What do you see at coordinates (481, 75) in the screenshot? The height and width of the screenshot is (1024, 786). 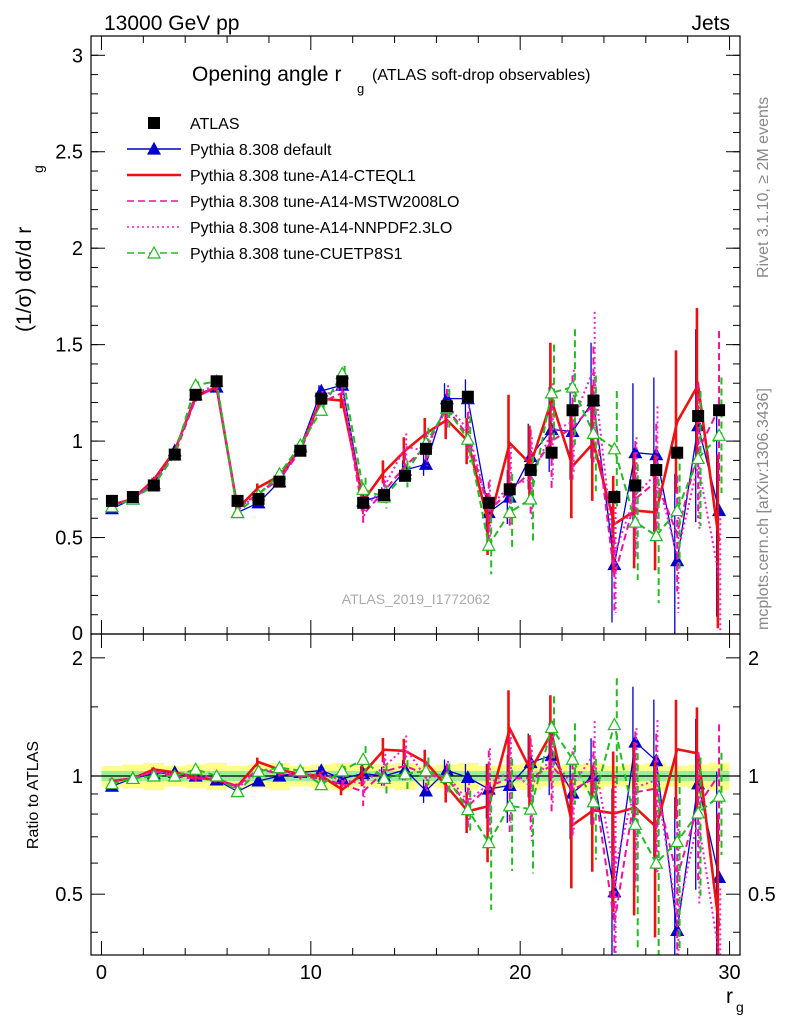 I see `chart-title-extra: (ATLAS soft-drop observables)` at bounding box center [481, 75].